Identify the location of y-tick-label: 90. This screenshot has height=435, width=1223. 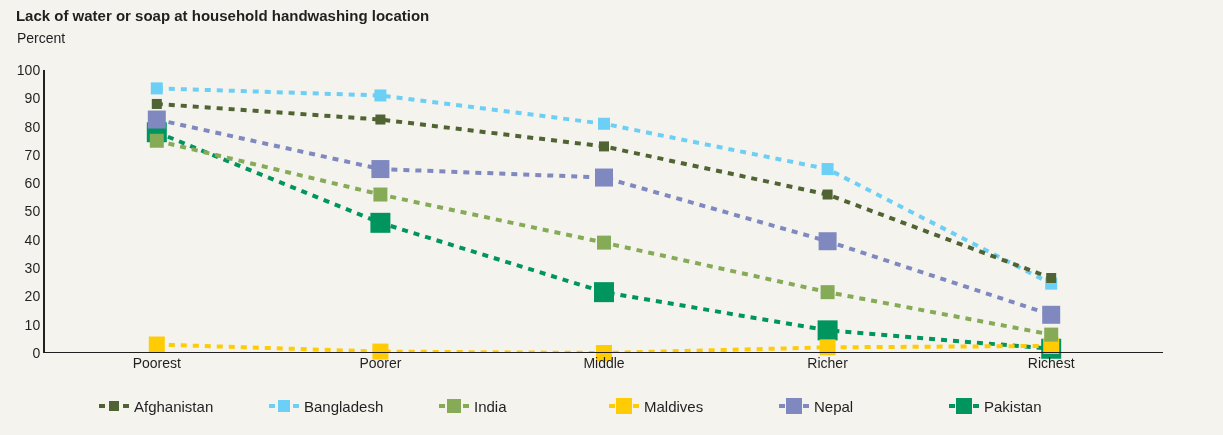
(32, 98).